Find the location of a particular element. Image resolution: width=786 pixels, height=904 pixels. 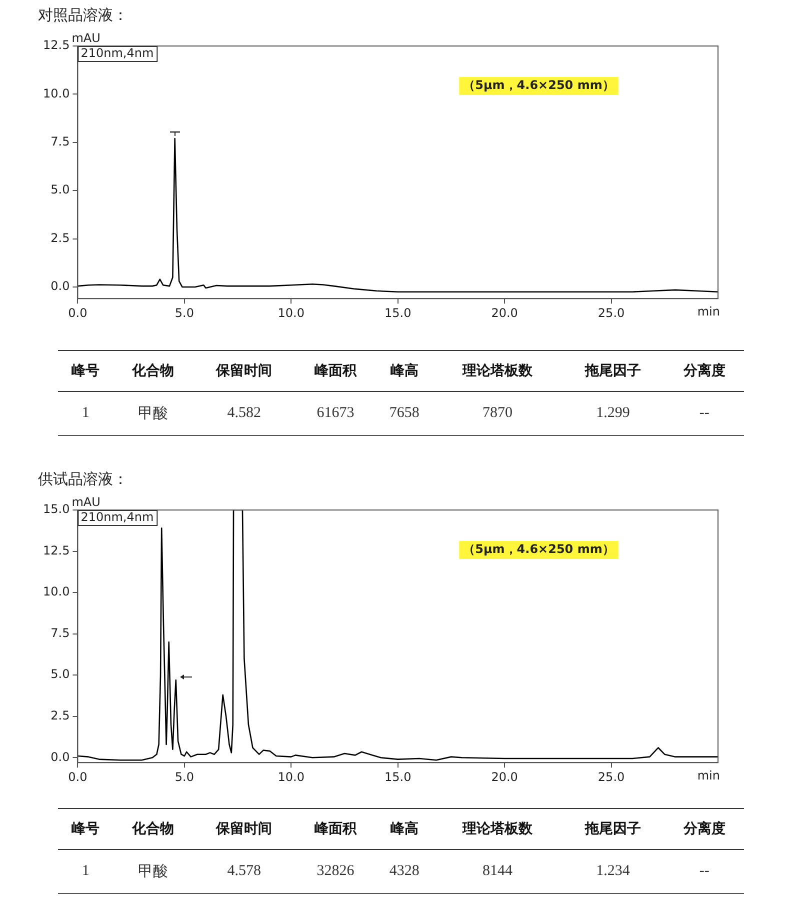

text: 1.234 is located at coordinates (613, 872).